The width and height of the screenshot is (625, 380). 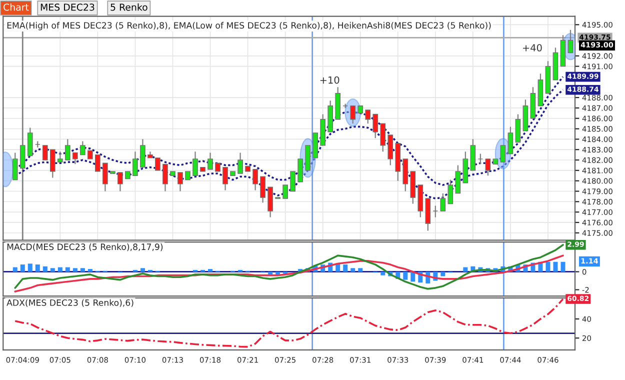 I want to click on text: EMA(High of MES DEC23 (5 Renko),8), EMA(Low of MES DEC23 (5 Renko),8), HeikenAshi8(MES DEC23 (5 Renko)), so click(x=249, y=26).